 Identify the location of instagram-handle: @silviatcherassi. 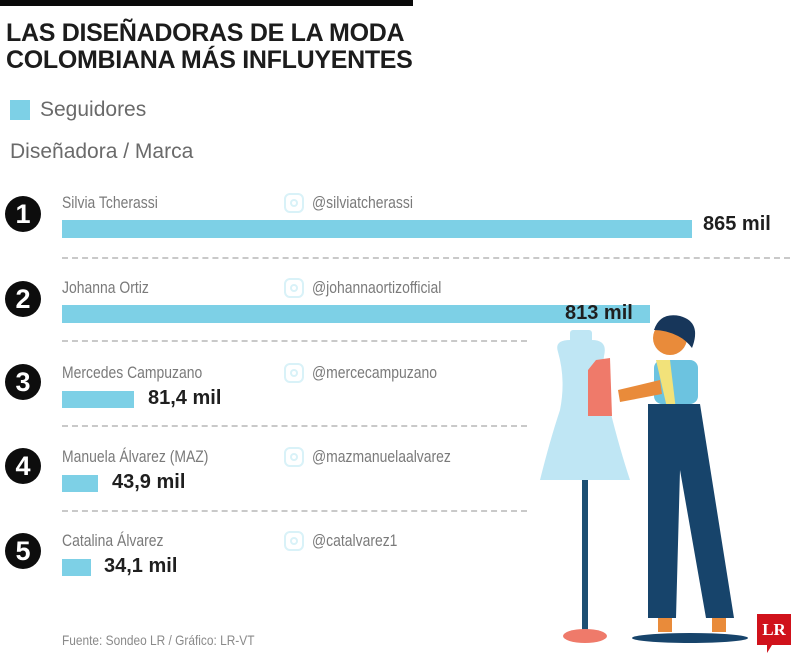
(359, 203).